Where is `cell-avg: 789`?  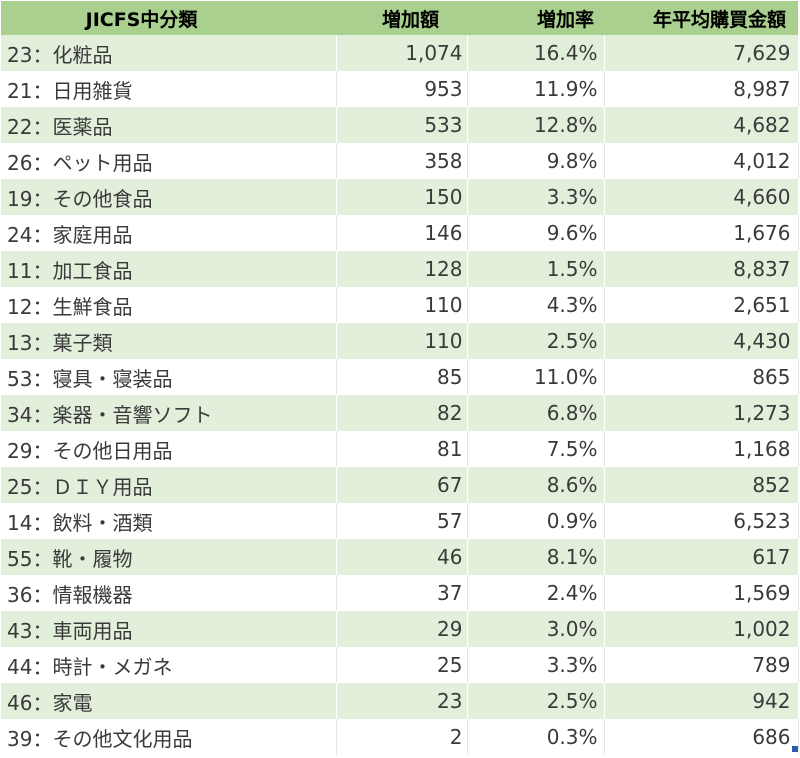 cell-avg: 789 is located at coordinates (701, 665).